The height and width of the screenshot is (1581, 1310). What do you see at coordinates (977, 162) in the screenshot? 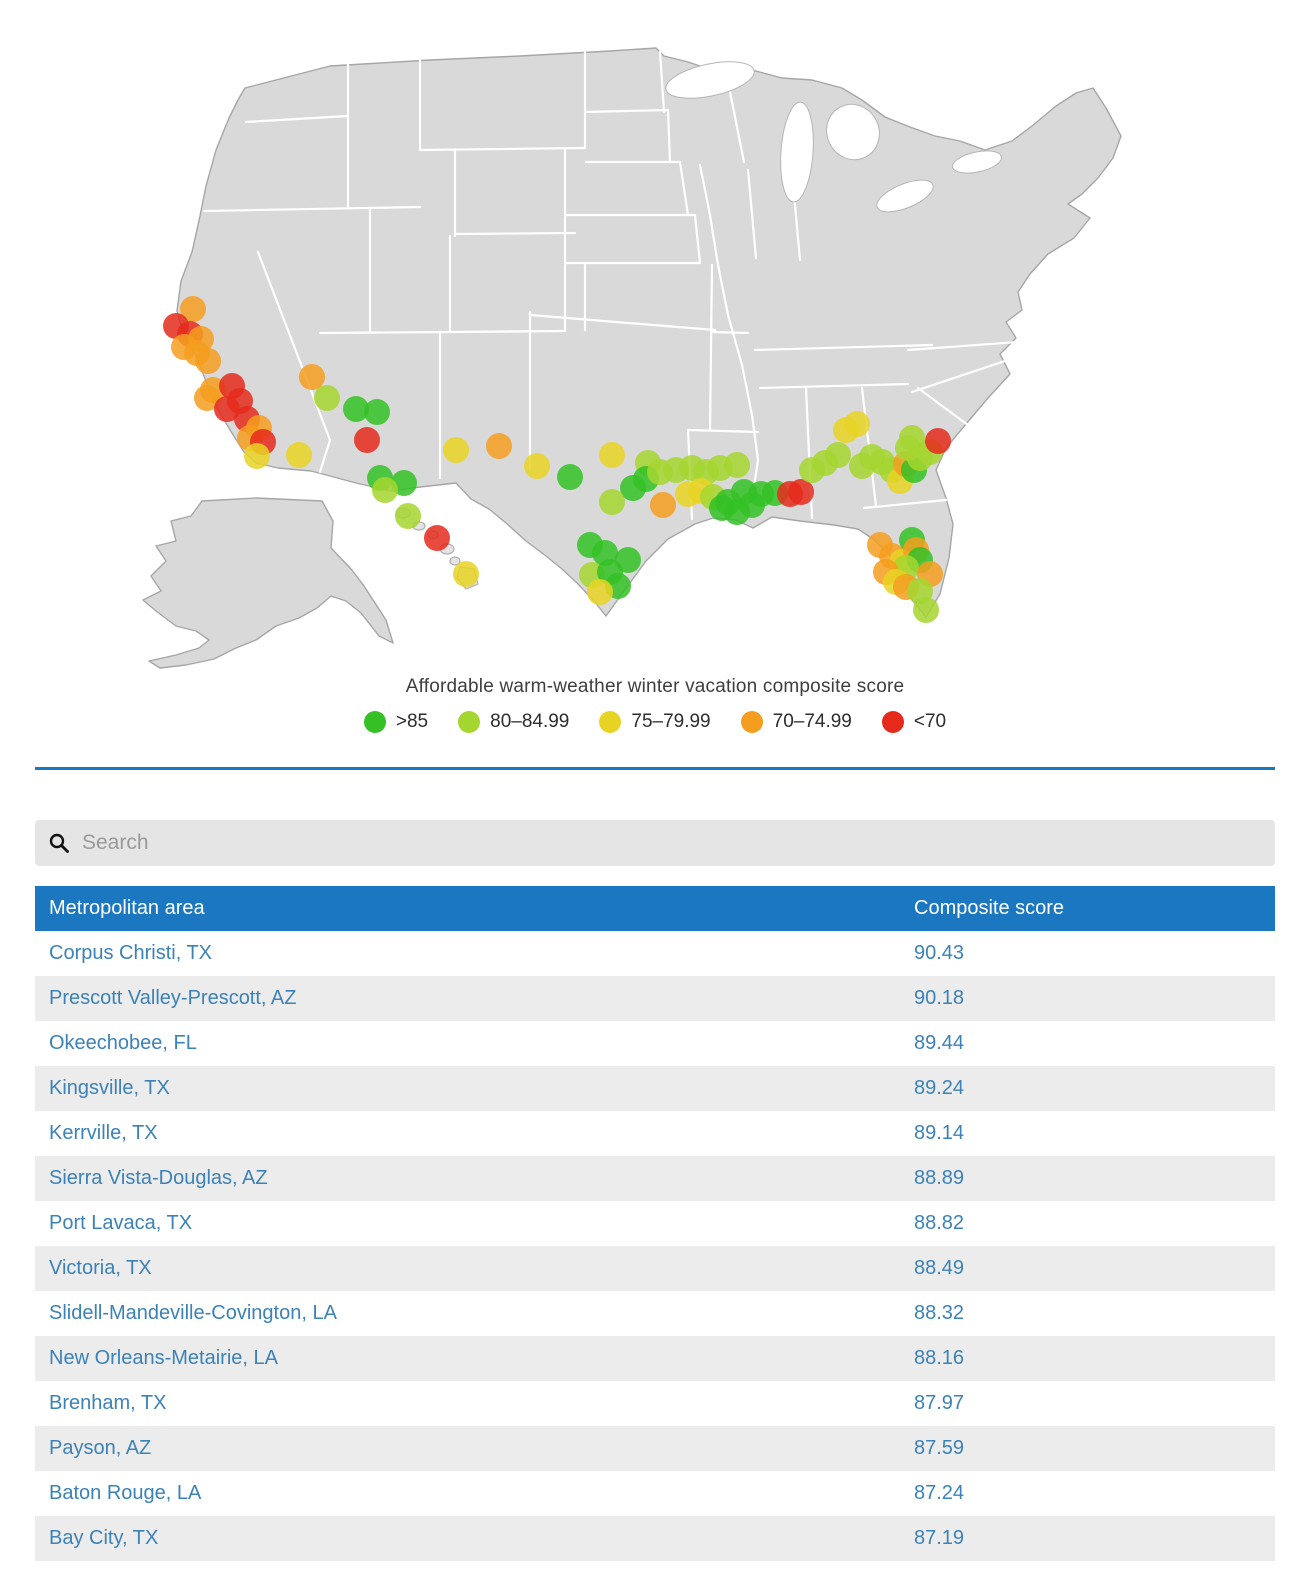
I see `lake-ontario` at bounding box center [977, 162].